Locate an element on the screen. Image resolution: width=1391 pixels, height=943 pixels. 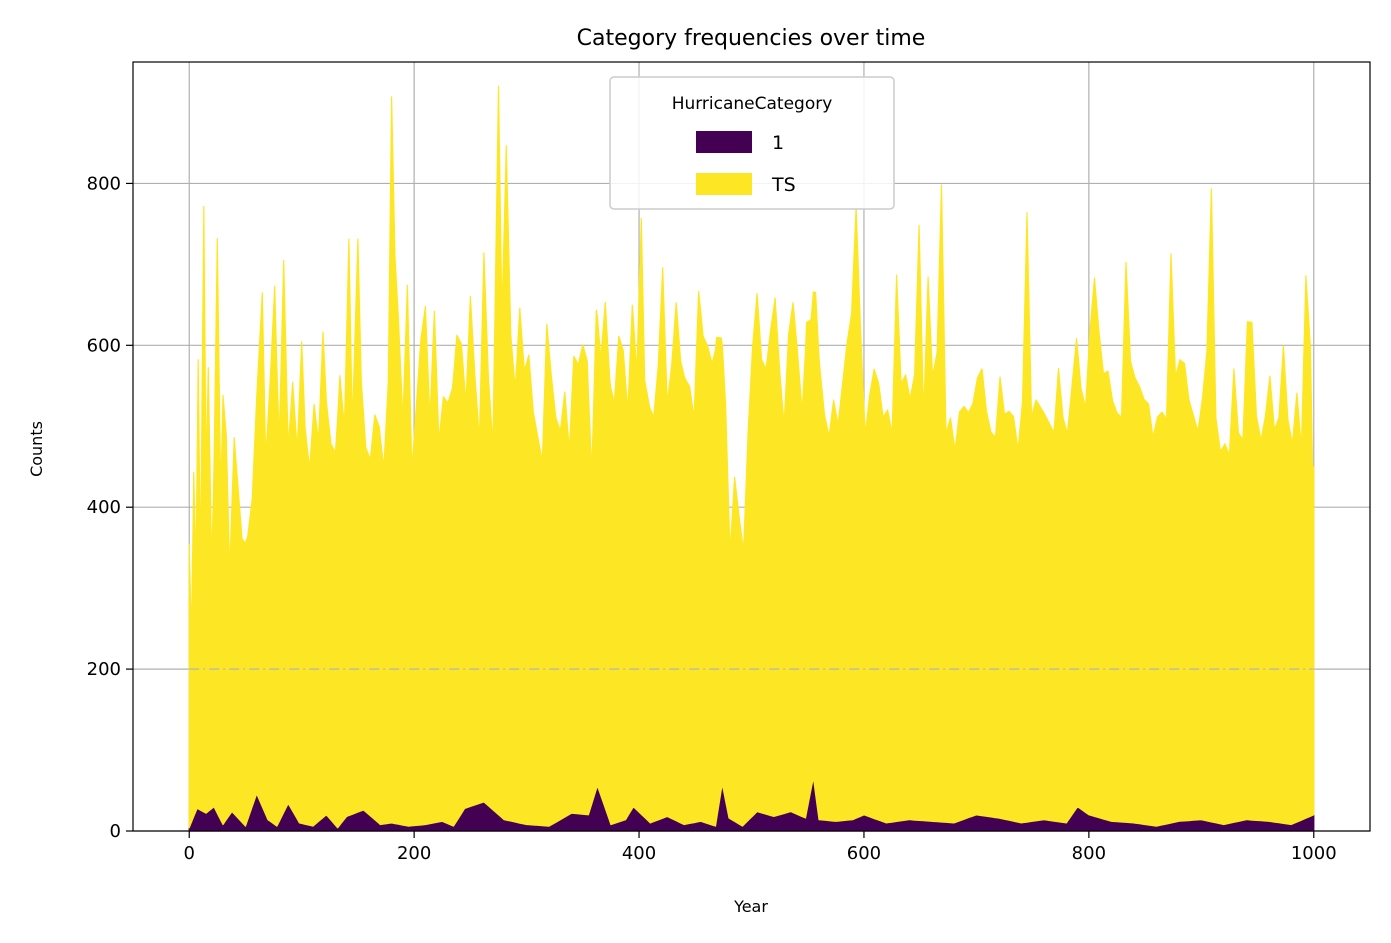
legend-title: HurricaneCategory is located at coordinates (752, 104).